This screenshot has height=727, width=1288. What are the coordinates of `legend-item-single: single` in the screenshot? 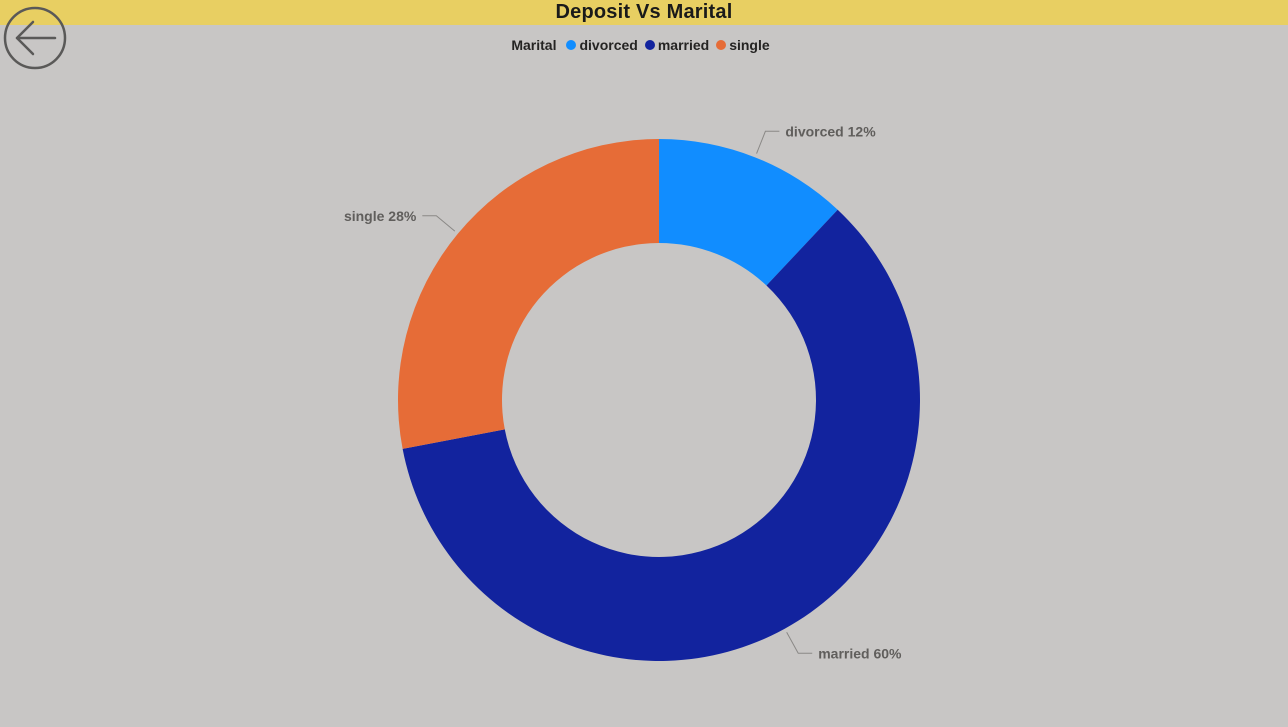 It's located at (743, 45).